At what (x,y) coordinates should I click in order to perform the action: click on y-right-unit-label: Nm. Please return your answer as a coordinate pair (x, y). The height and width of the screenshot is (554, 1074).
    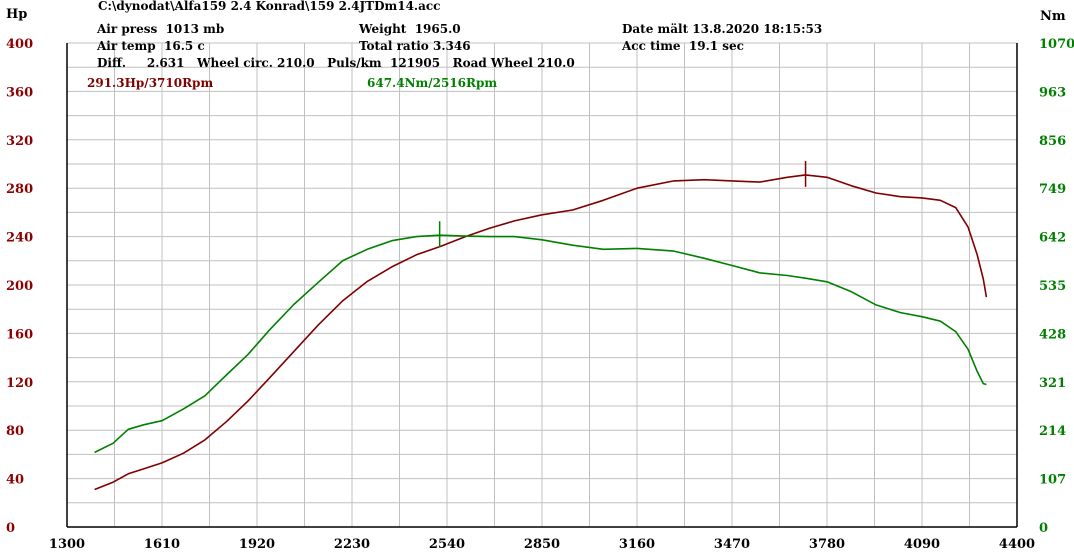
    Looking at the image, I should click on (1053, 16).